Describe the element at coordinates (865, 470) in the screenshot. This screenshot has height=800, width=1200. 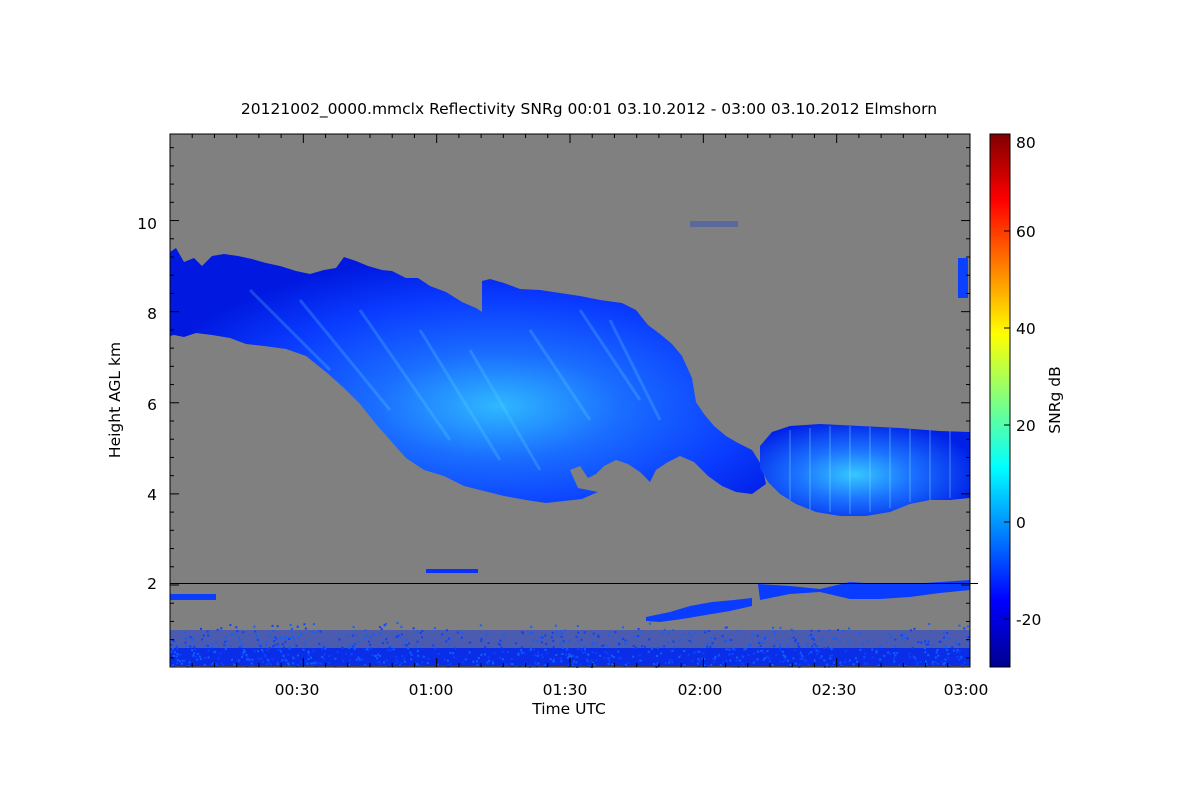
I see `mid-level-layer` at that location.